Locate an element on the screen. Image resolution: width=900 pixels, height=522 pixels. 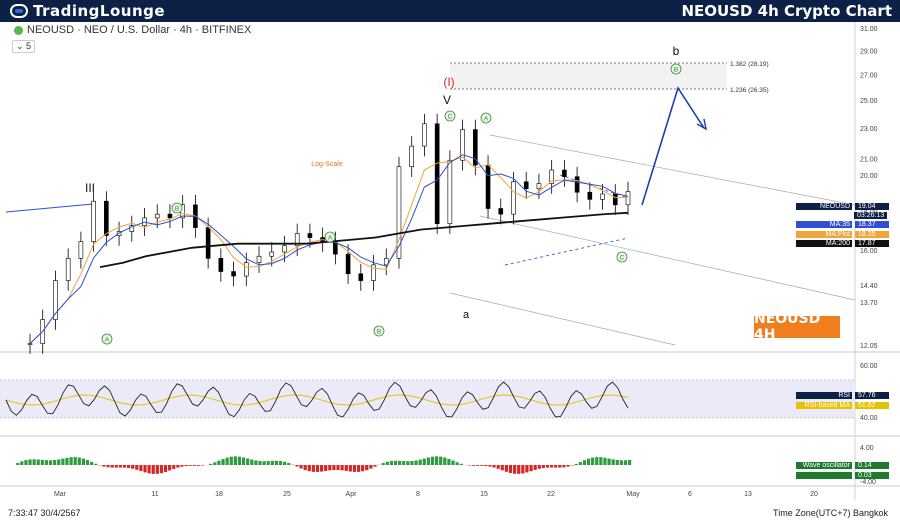
tag-label: RSI-based MA is located at coordinates (824, 405).